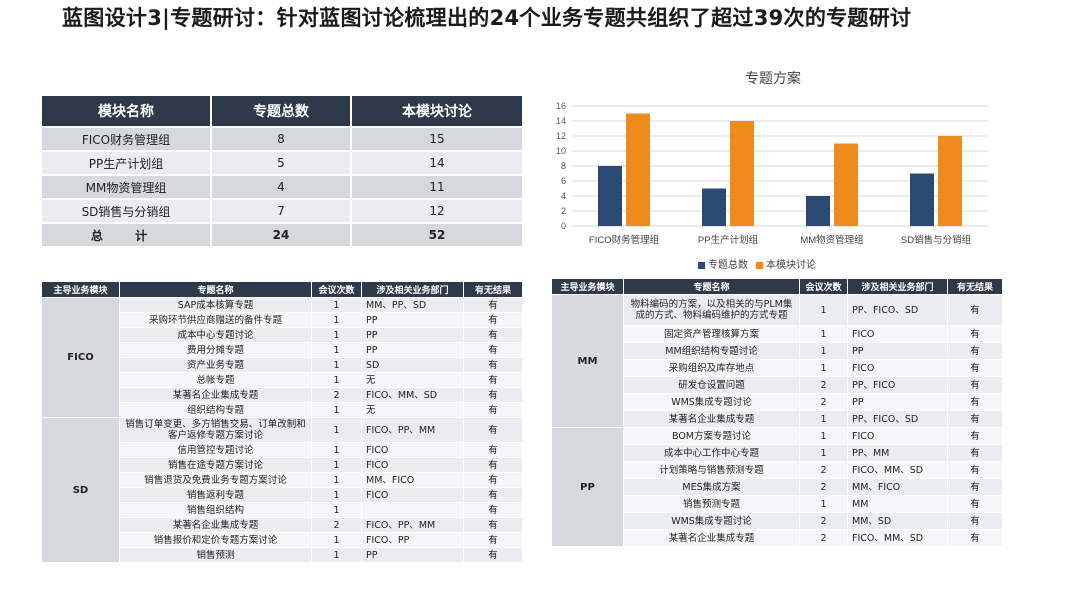 This screenshot has height=608, width=1080. Describe the element at coordinates (282, 211) in the screenshot. I see `summary-row: SD销售与分销组 7 12` at that location.